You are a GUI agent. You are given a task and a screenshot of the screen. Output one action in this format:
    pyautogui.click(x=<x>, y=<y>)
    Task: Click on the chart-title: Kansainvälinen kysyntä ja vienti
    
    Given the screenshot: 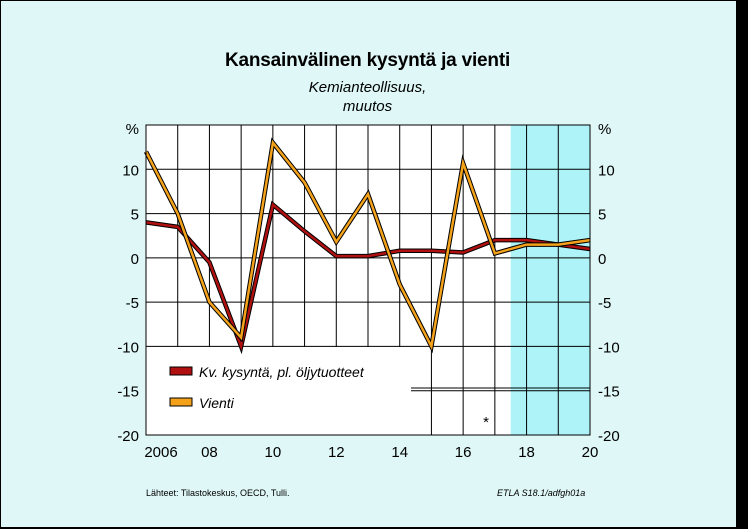 What is the action you would take?
    pyautogui.click(x=367, y=60)
    